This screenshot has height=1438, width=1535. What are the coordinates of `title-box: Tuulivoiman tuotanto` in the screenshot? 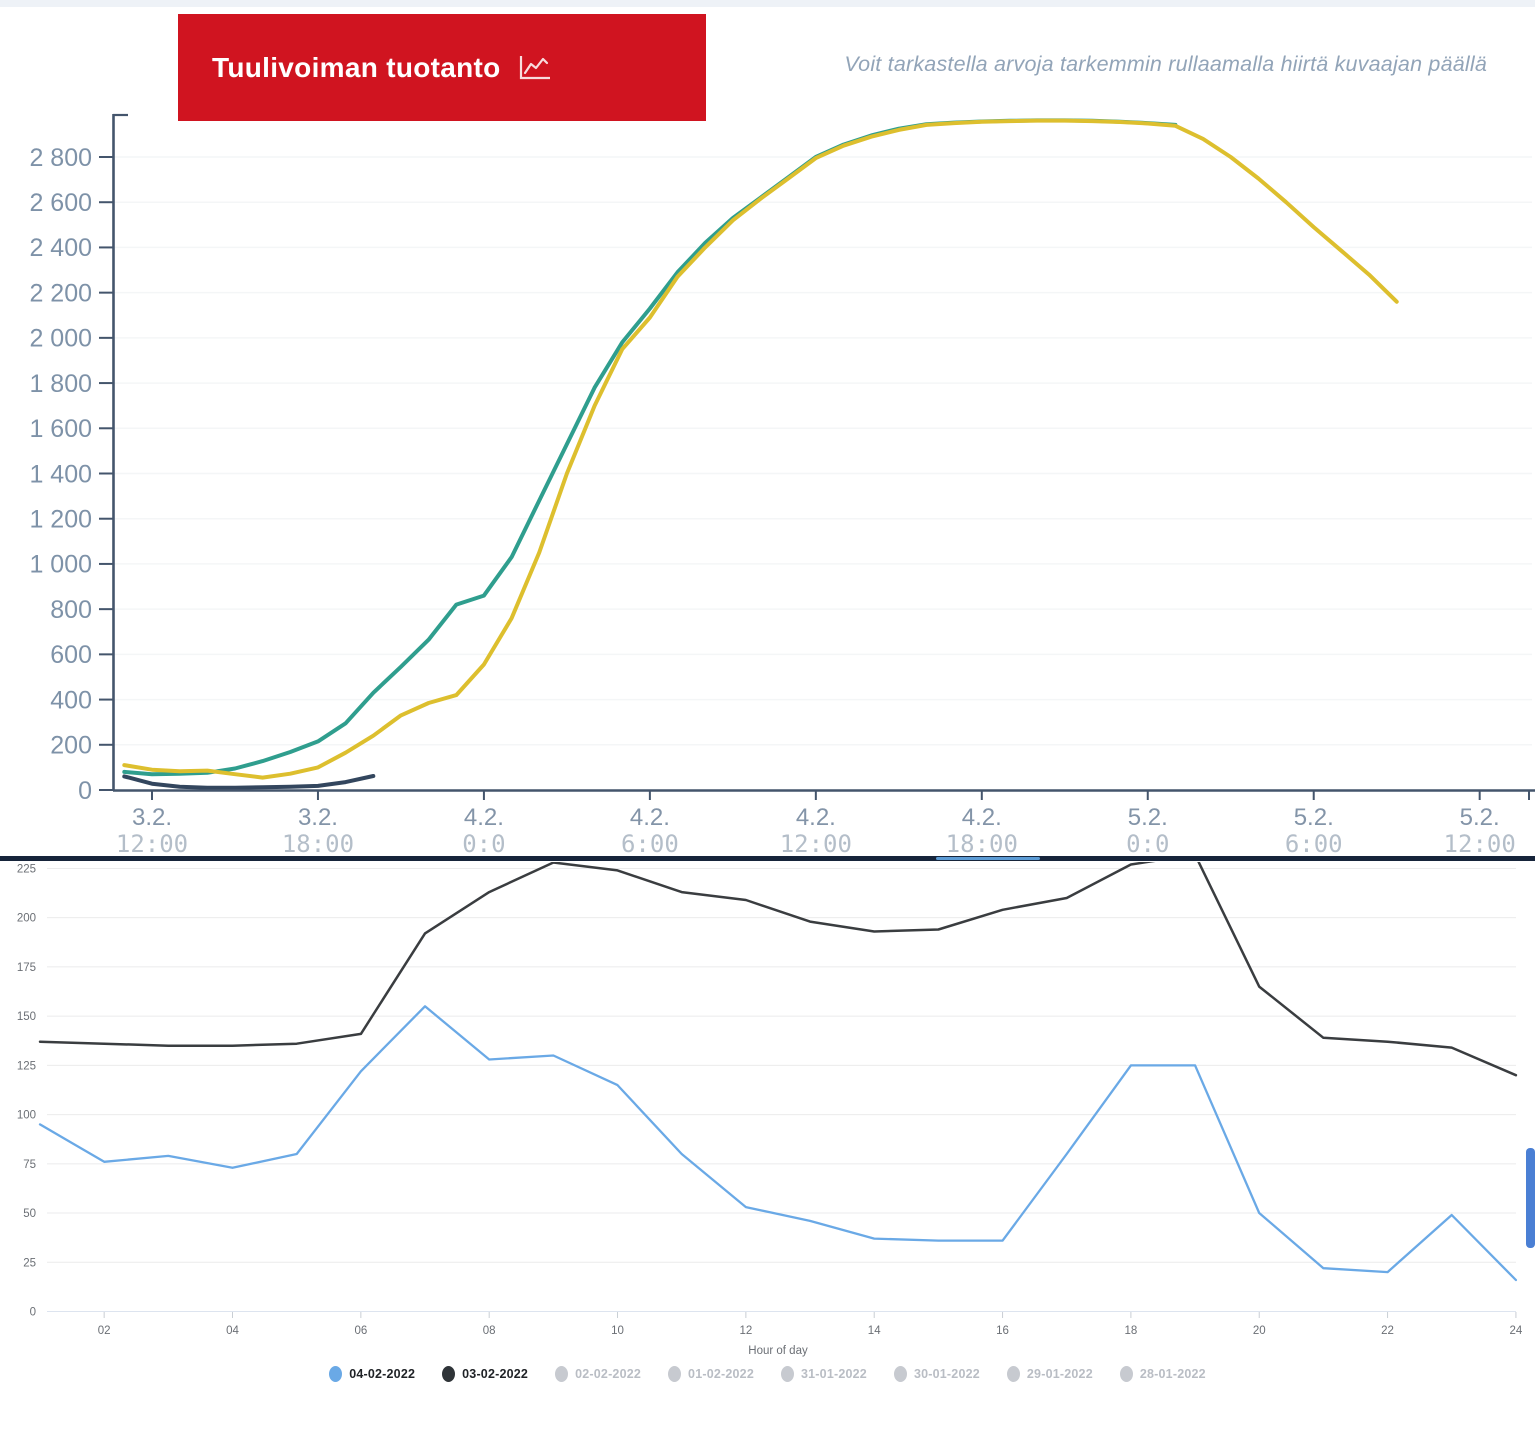 It's located at (442, 67).